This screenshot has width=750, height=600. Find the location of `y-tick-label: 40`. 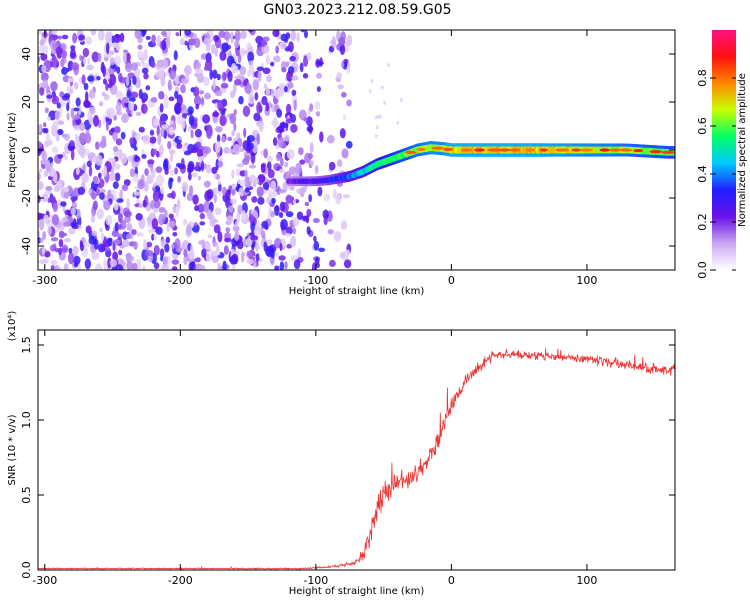

y-tick-label: 40 is located at coordinates (26, 54).